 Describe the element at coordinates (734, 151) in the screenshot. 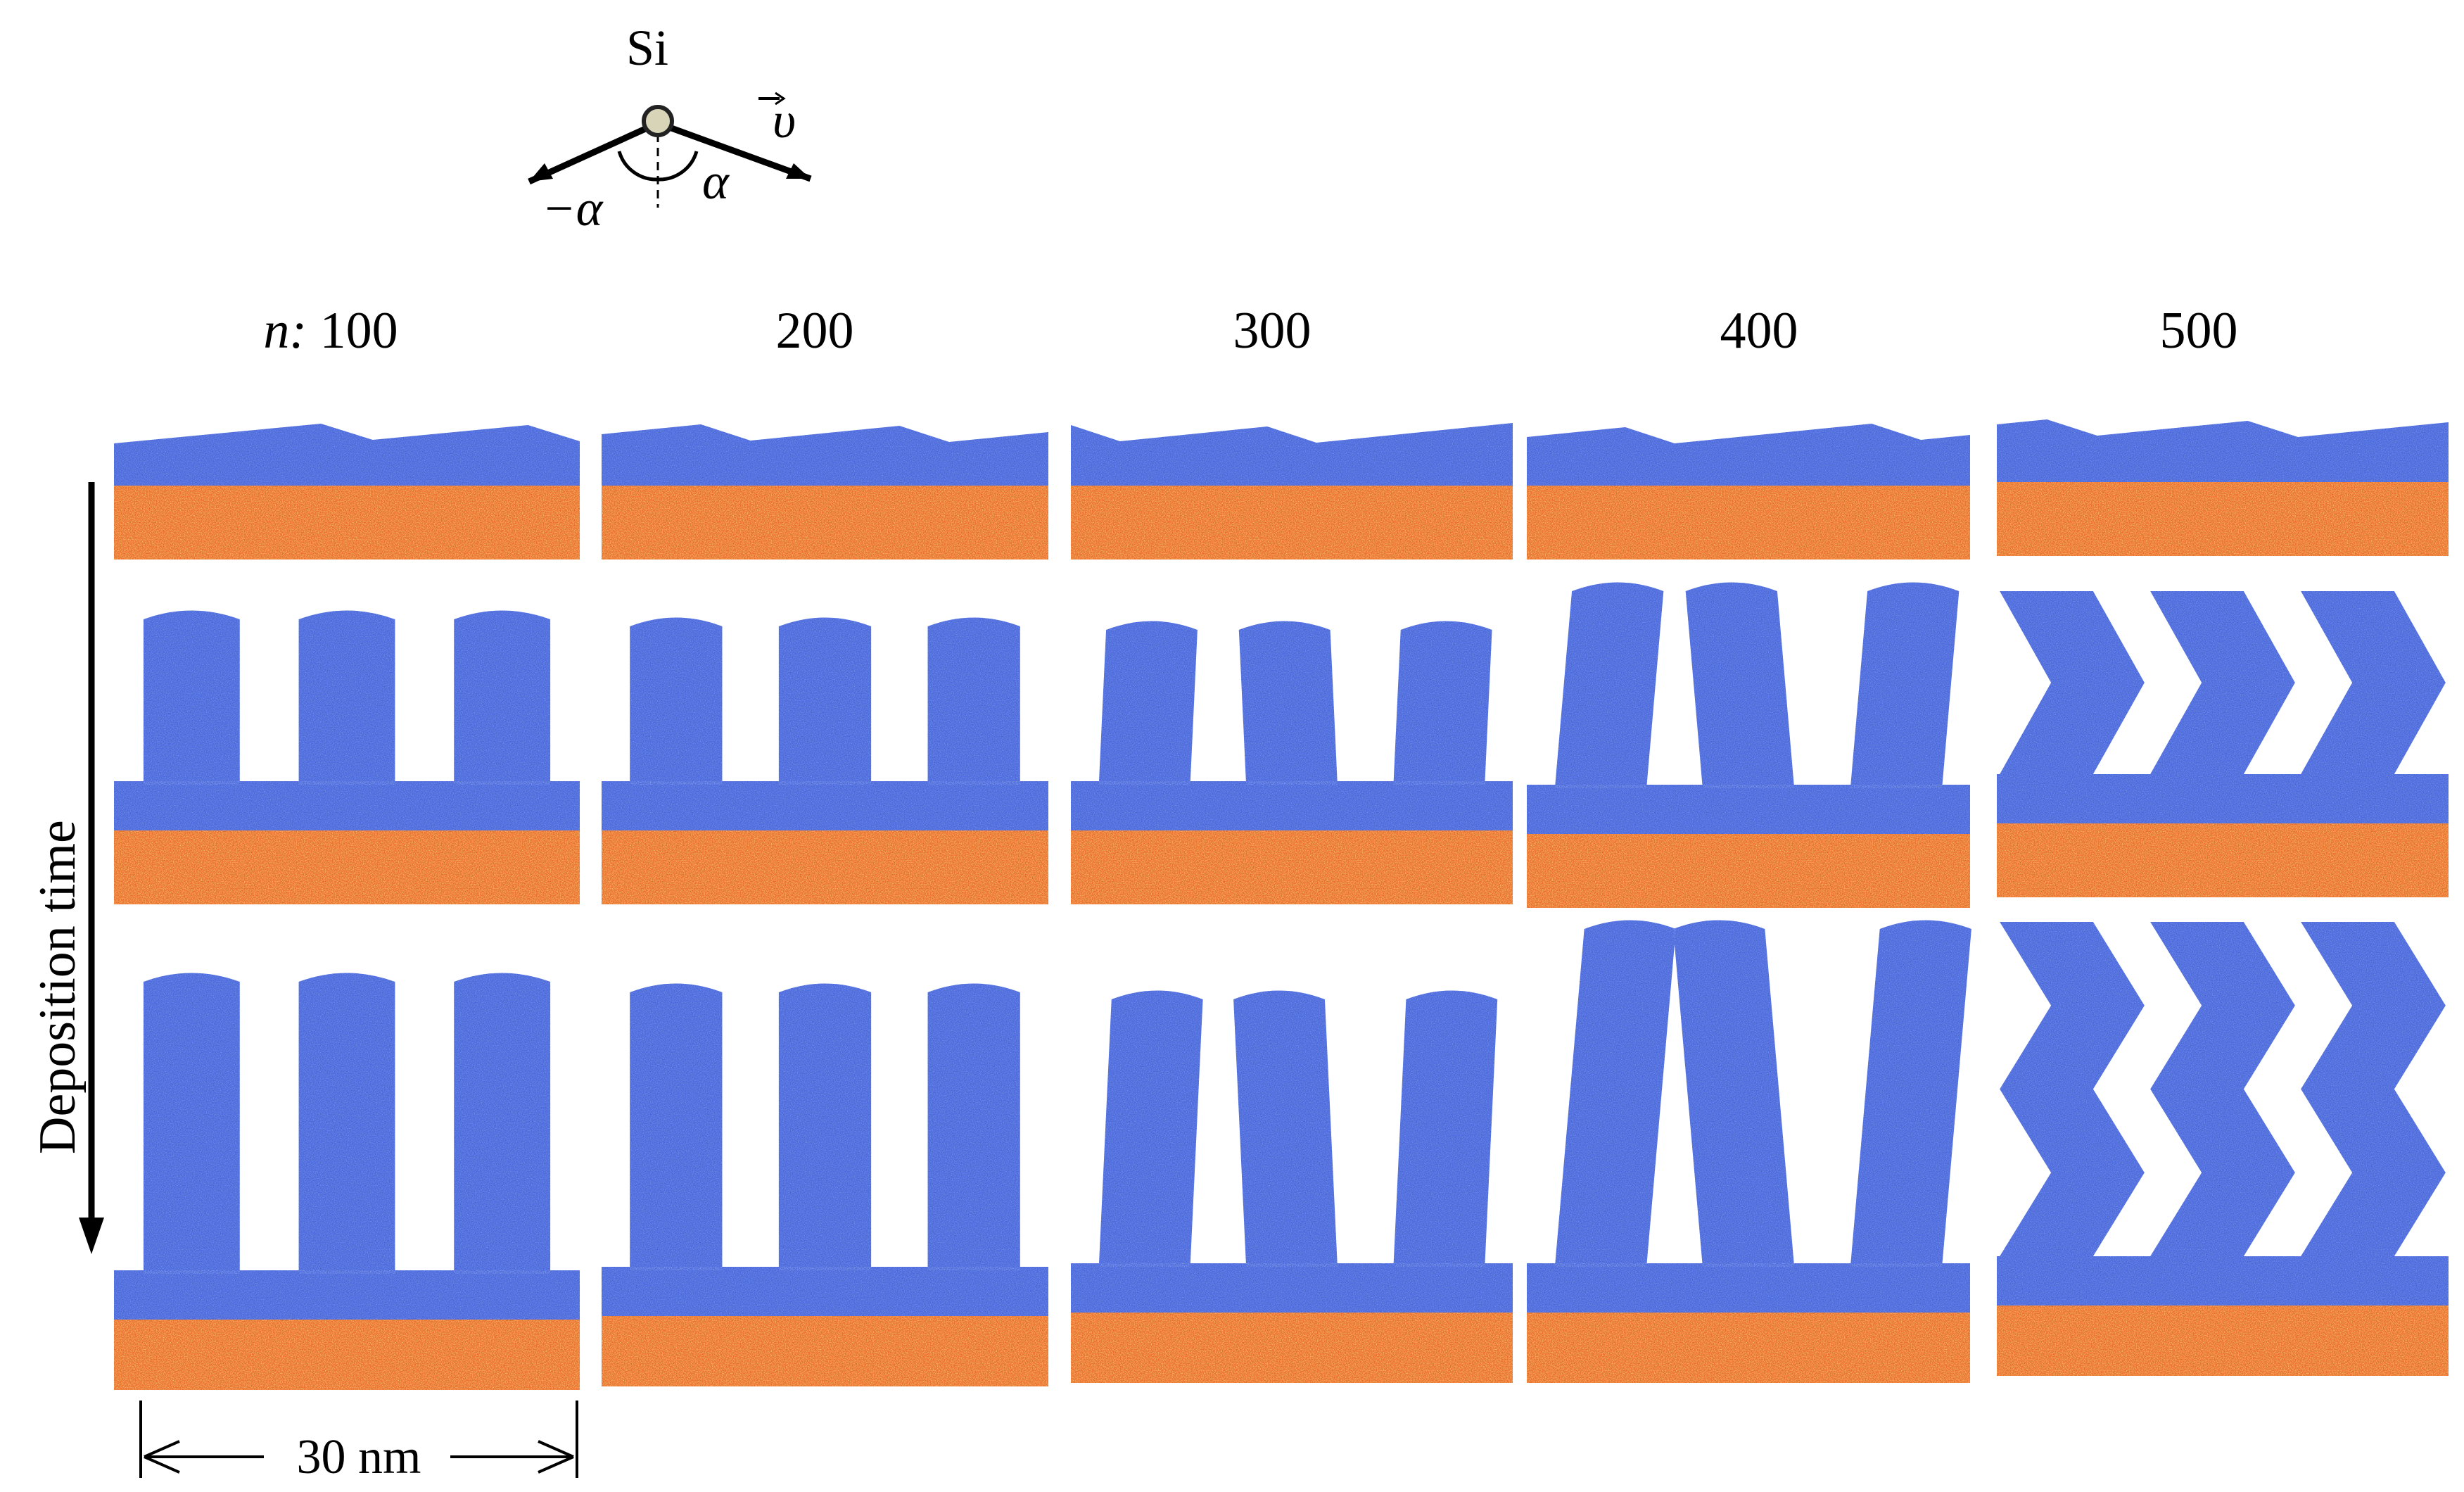

I see `velocity-arrow` at that location.